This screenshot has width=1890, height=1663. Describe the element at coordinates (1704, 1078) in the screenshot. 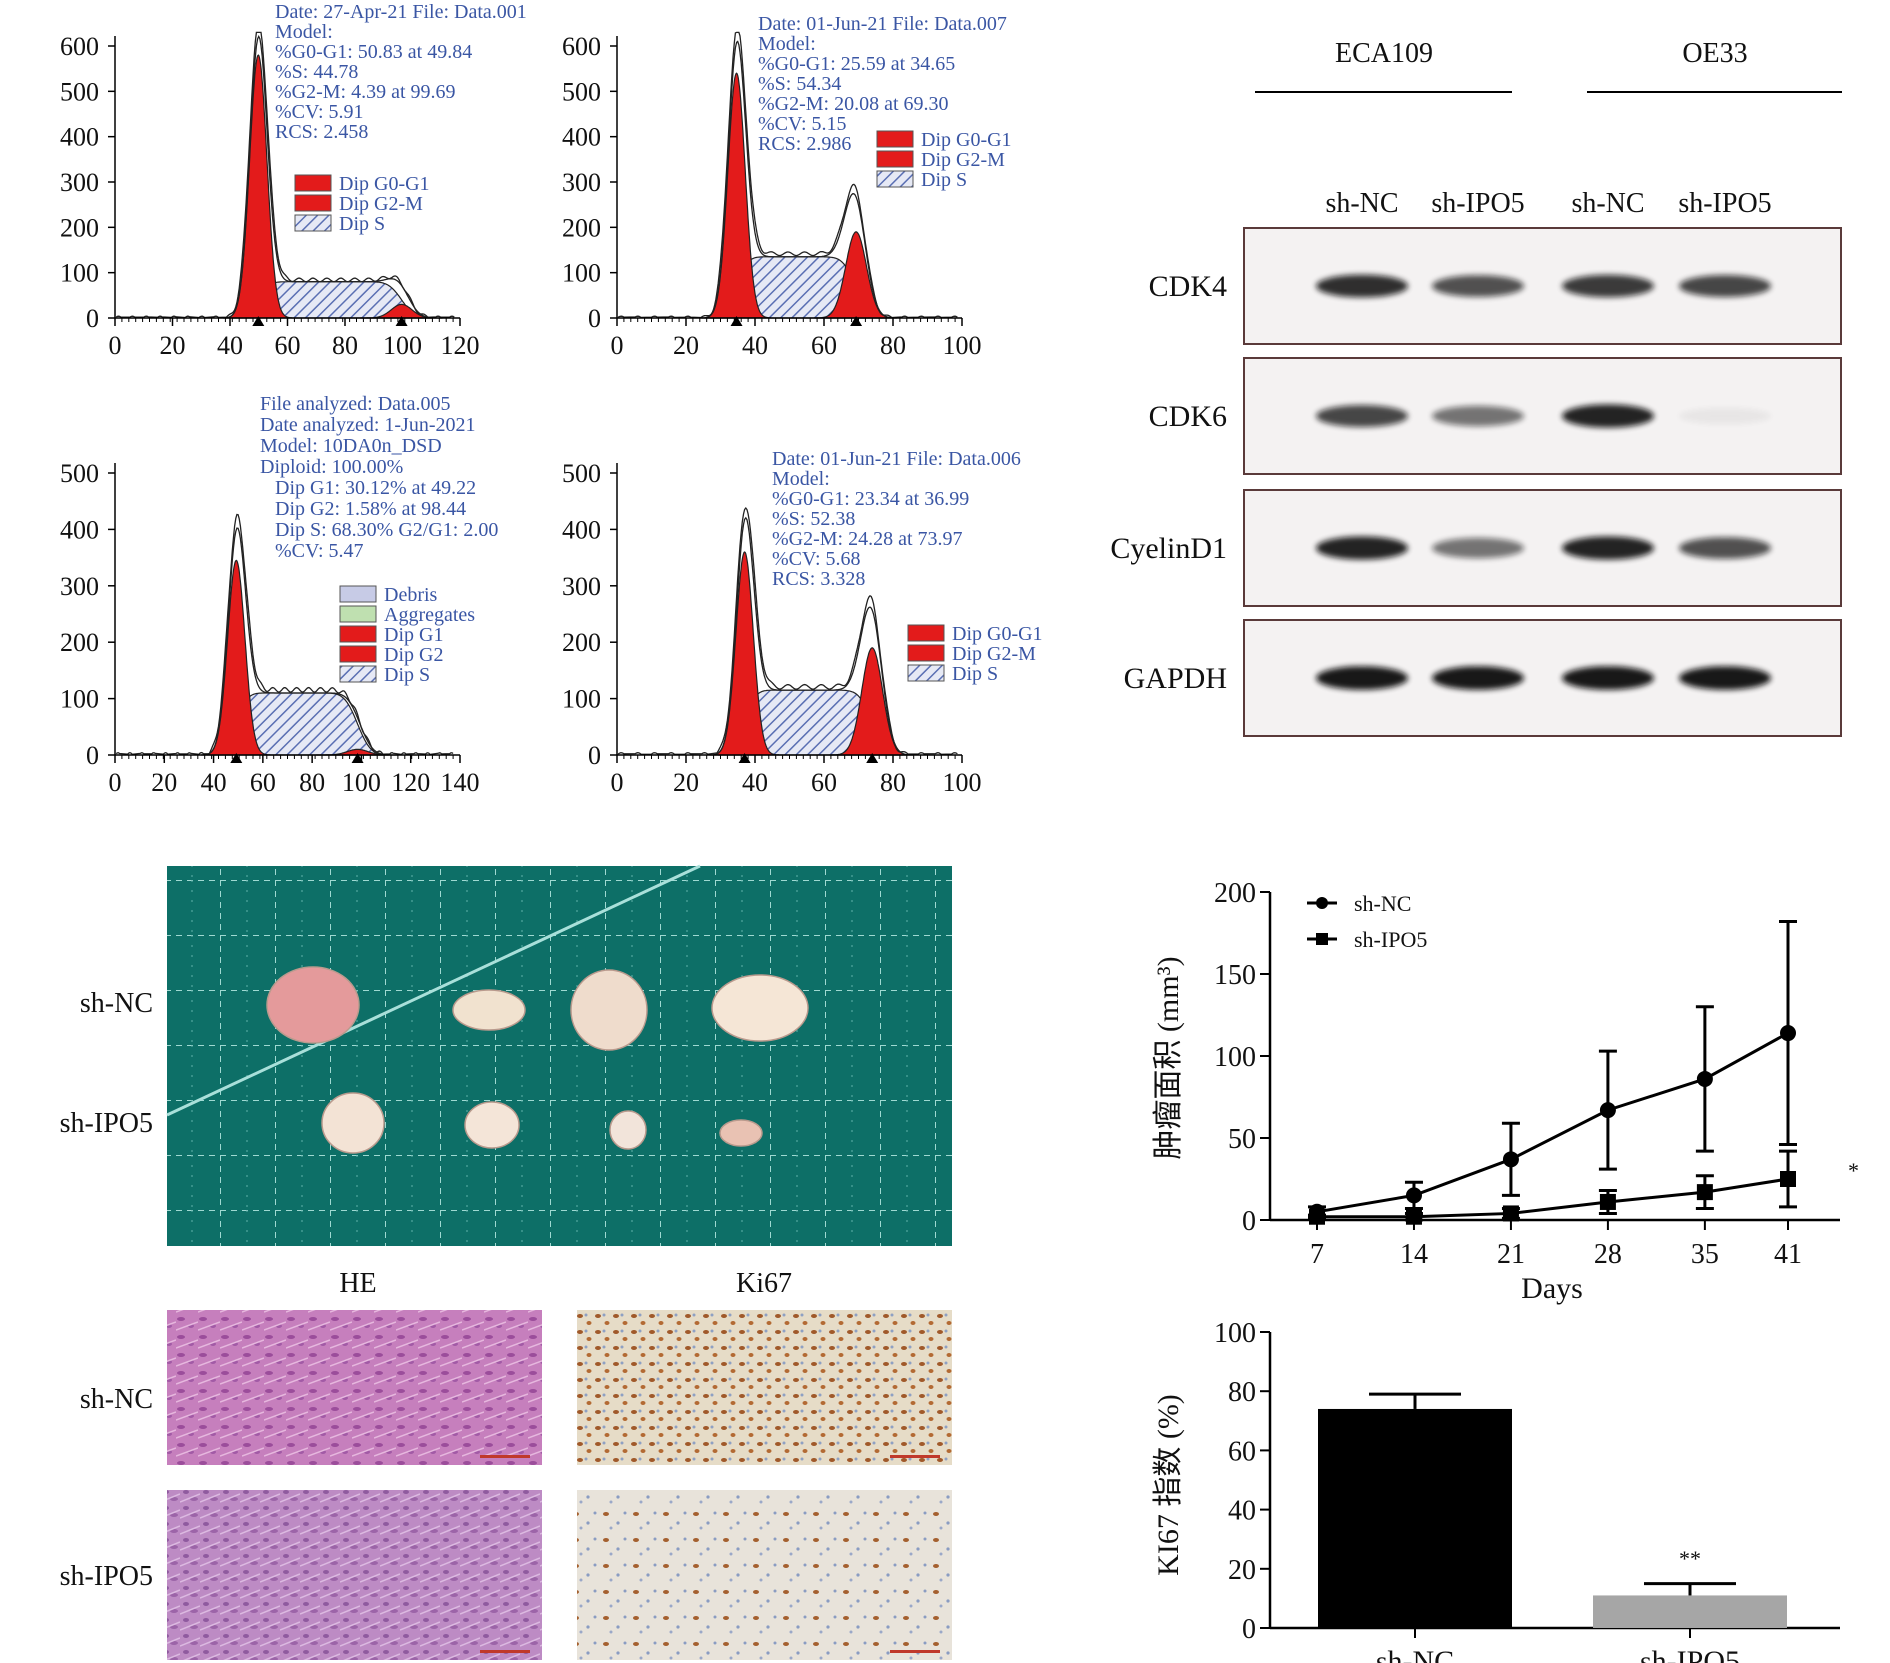

I see `data-point-circle` at that location.